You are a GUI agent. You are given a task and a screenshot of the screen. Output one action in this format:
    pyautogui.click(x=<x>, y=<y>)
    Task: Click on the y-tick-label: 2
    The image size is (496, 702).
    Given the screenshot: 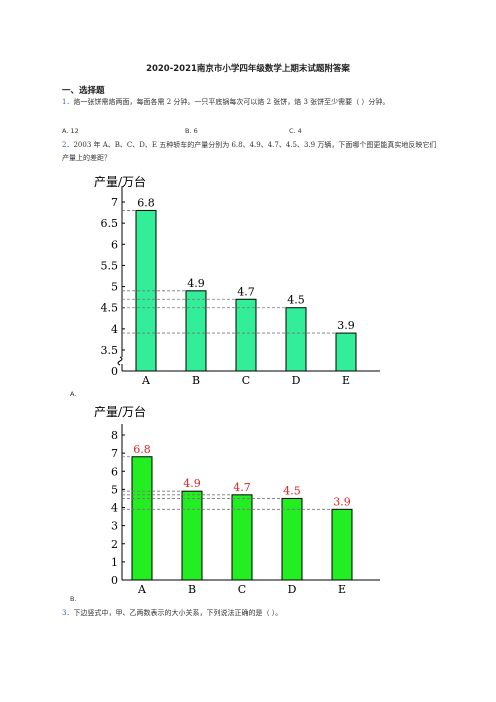 What is the action you would take?
    pyautogui.click(x=114, y=544)
    